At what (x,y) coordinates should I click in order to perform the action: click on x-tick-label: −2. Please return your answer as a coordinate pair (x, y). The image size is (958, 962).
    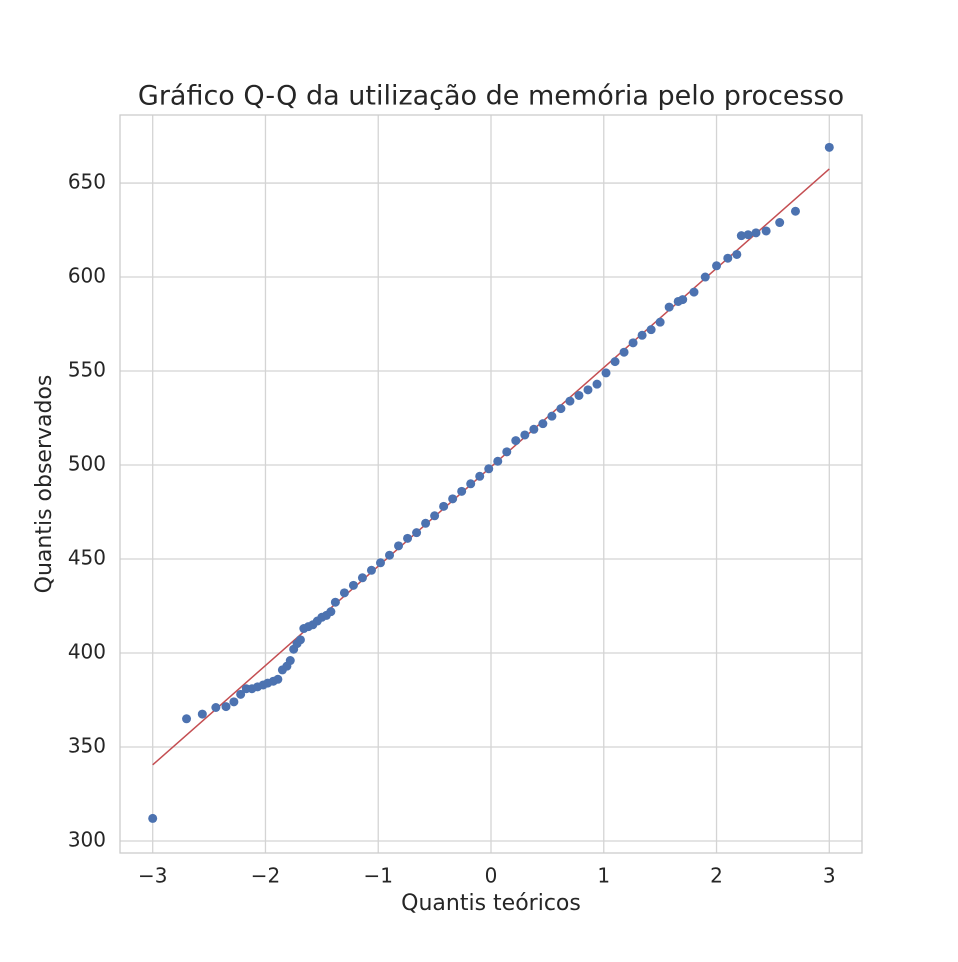
    Looking at the image, I should click on (265, 876).